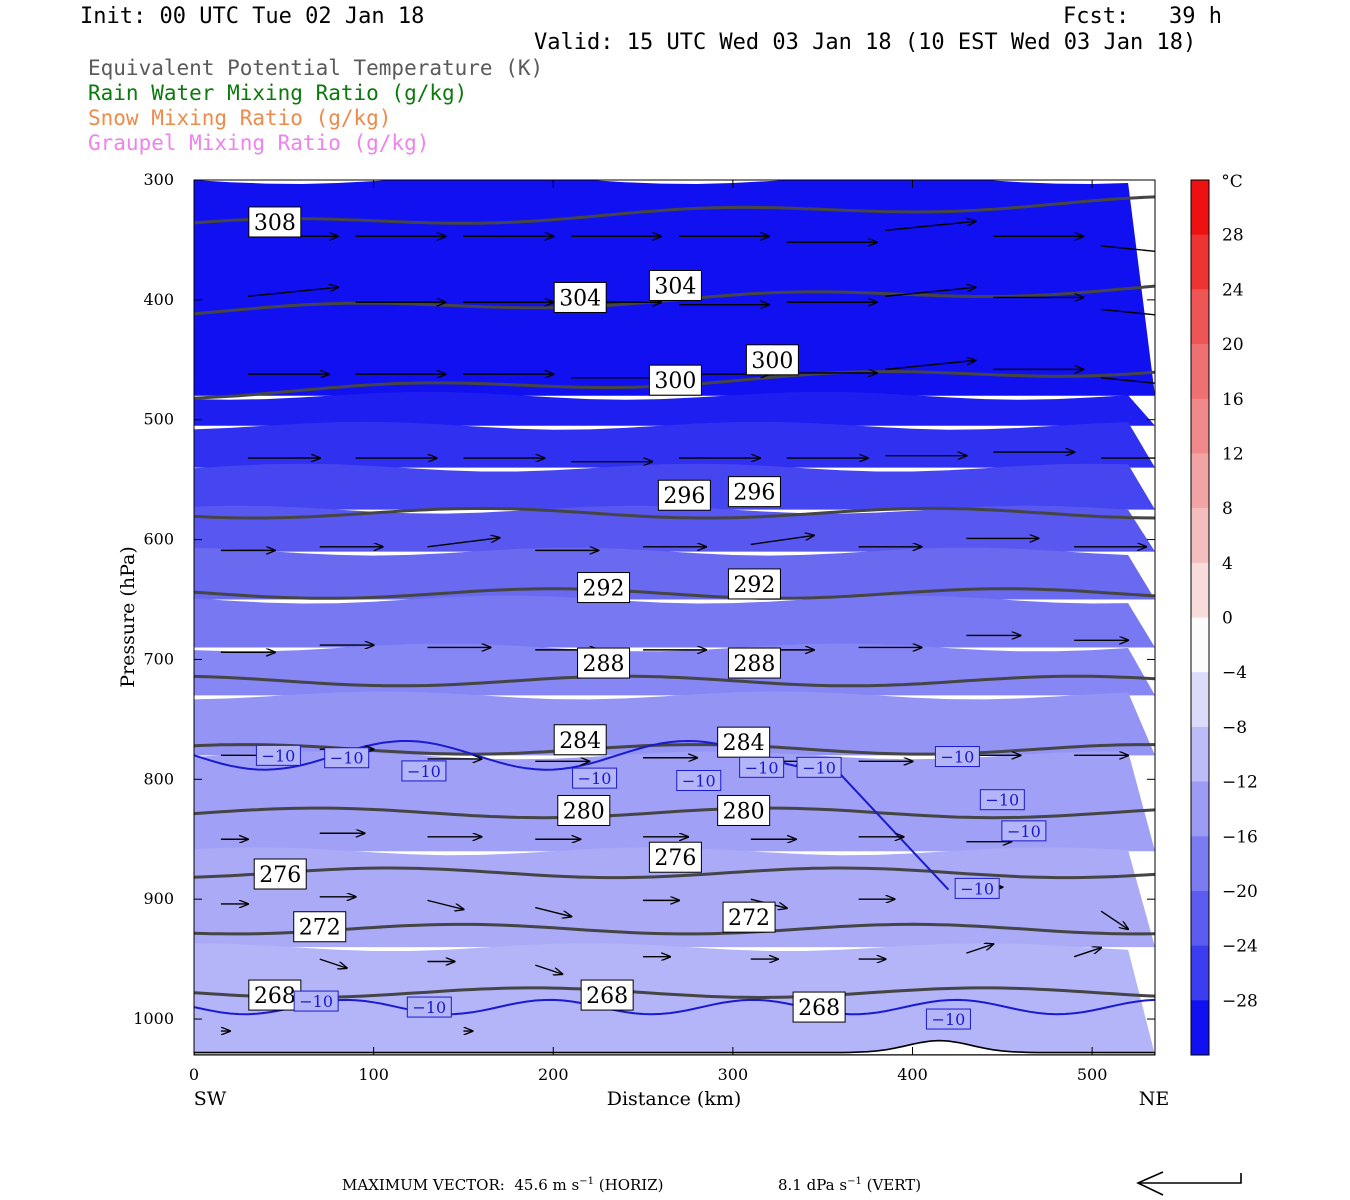  What do you see at coordinates (1233, 290) in the screenshot?
I see `colorbar-label: 24` at bounding box center [1233, 290].